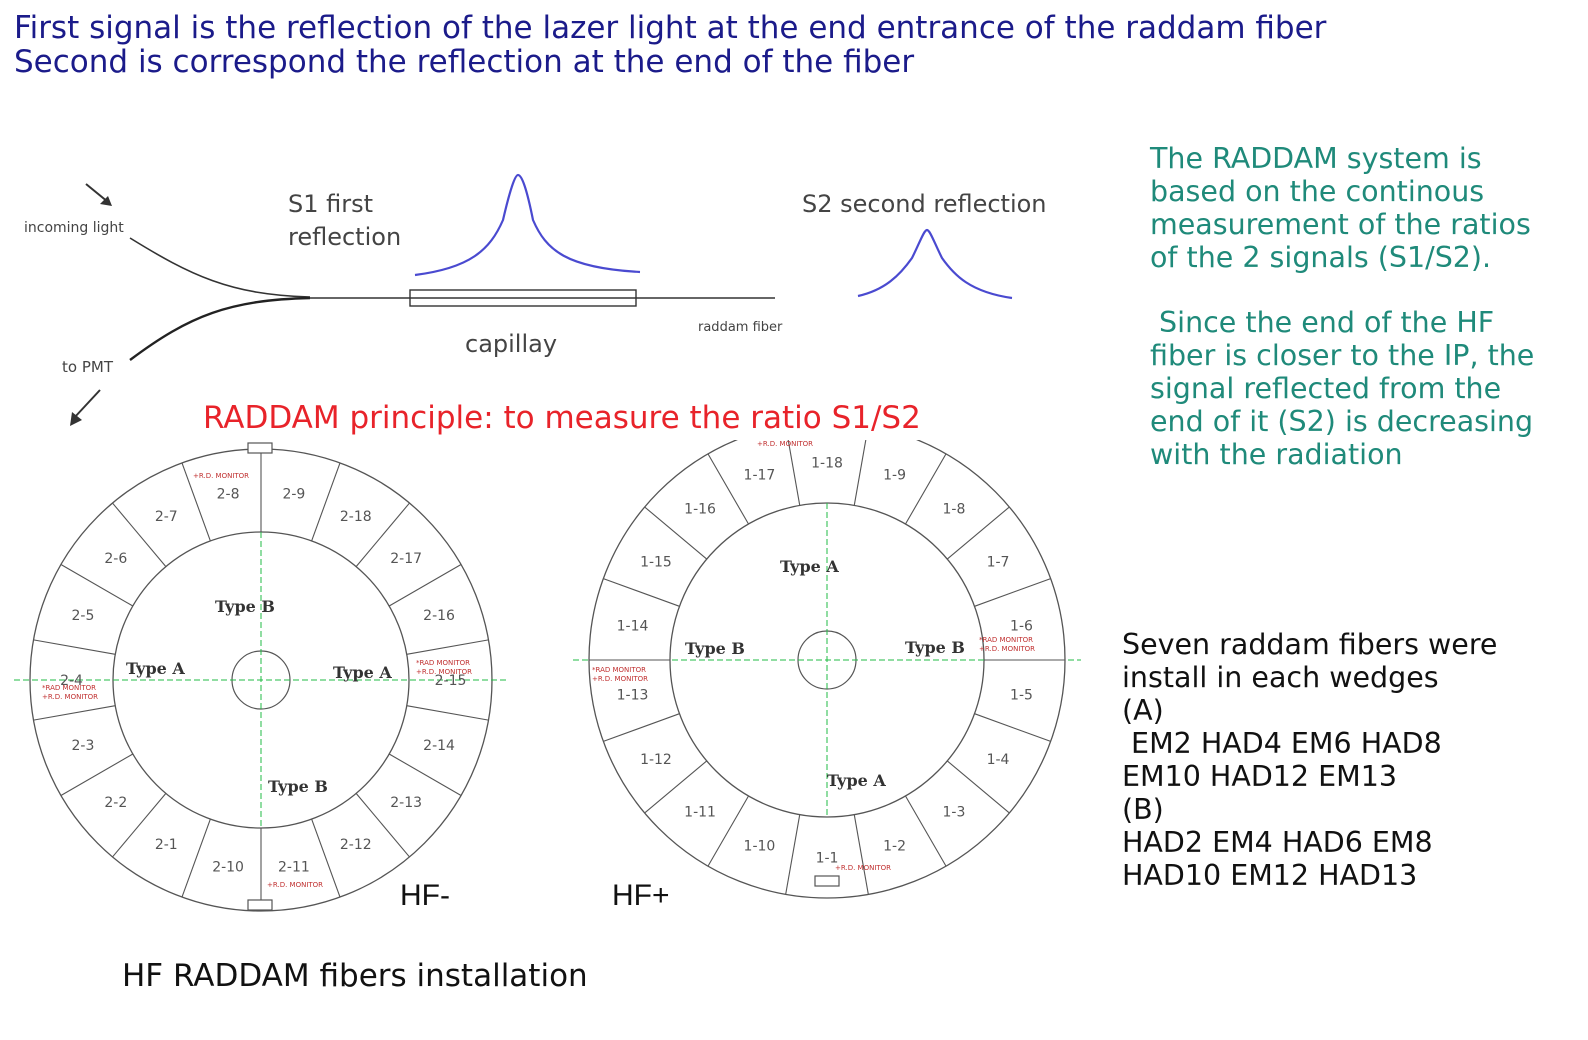 The image size is (1588, 1040). What do you see at coordinates (760, 847) in the screenshot?
I see `wedge-label: 1-10` at bounding box center [760, 847].